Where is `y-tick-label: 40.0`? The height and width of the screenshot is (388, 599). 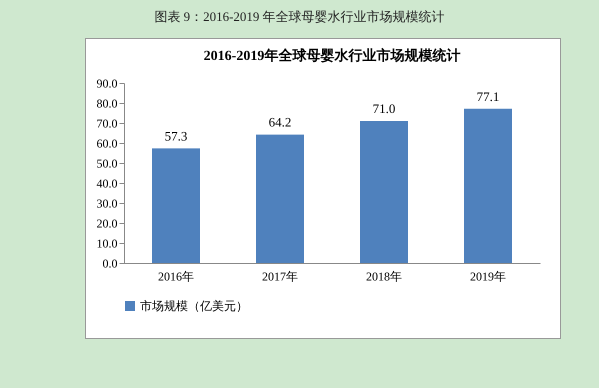
y-tick-label: 40.0 is located at coordinates (107, 183).